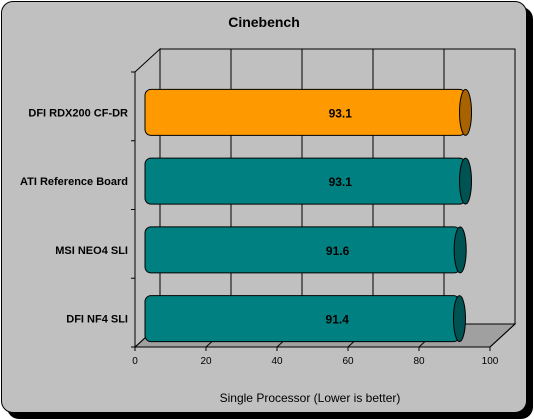 Image resolution: width=534 pixels, height=419 pixels. I want to click on floor-gridline, so click(502, 335).